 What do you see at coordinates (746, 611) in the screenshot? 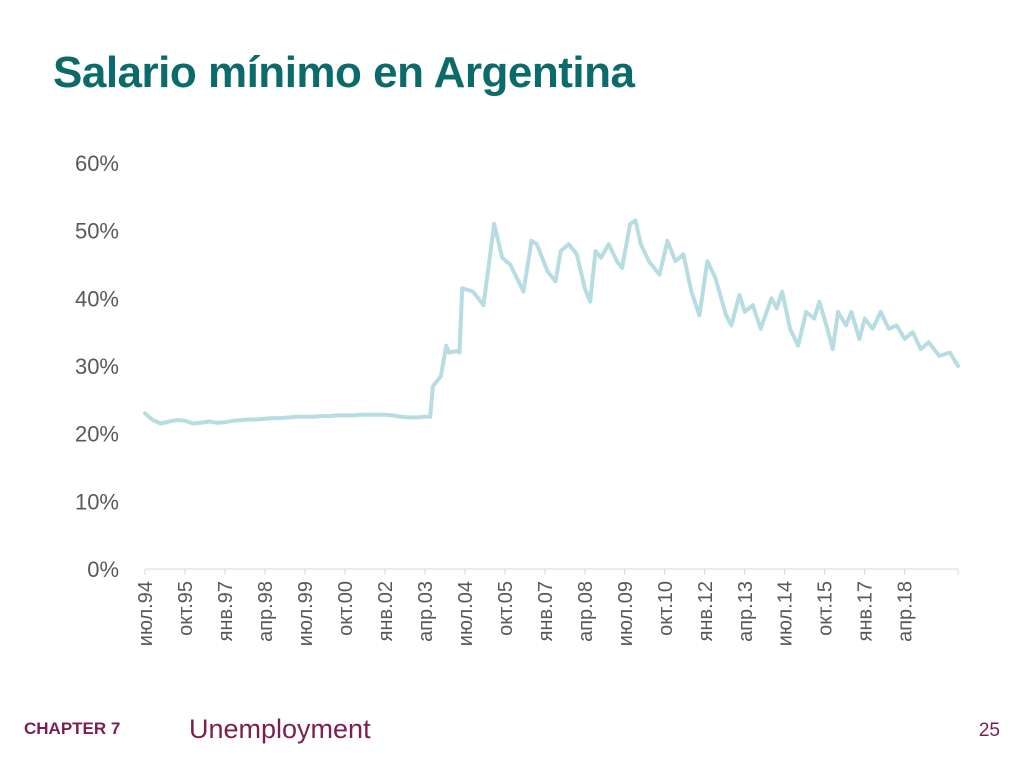
I see `x-tick-label: апр.13` at bounding box center [746, 611].